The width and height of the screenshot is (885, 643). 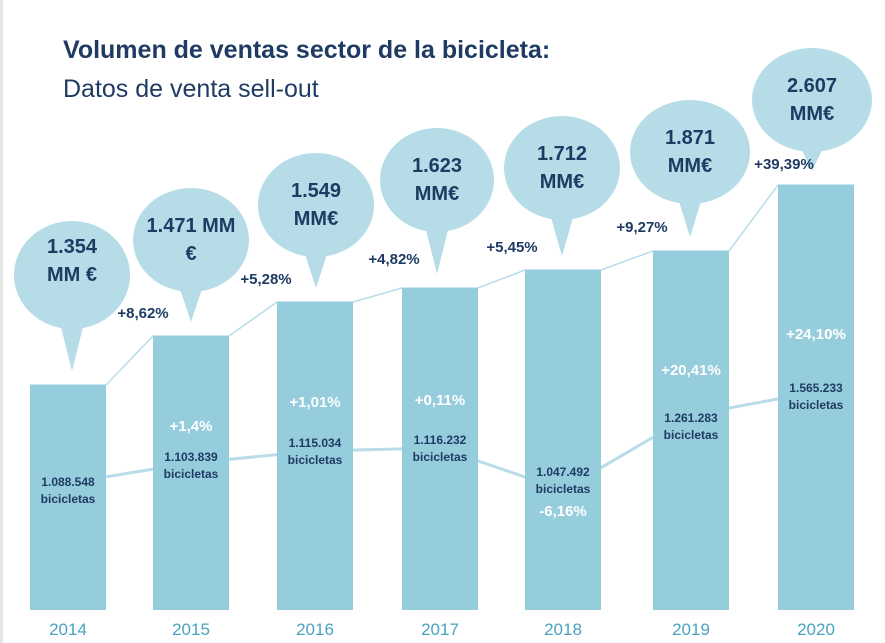 What do you see at coordinates (394, 259) in the screenshot?
I see `revenue-growth-label: +4,82%` at bounding box center [394, 259].